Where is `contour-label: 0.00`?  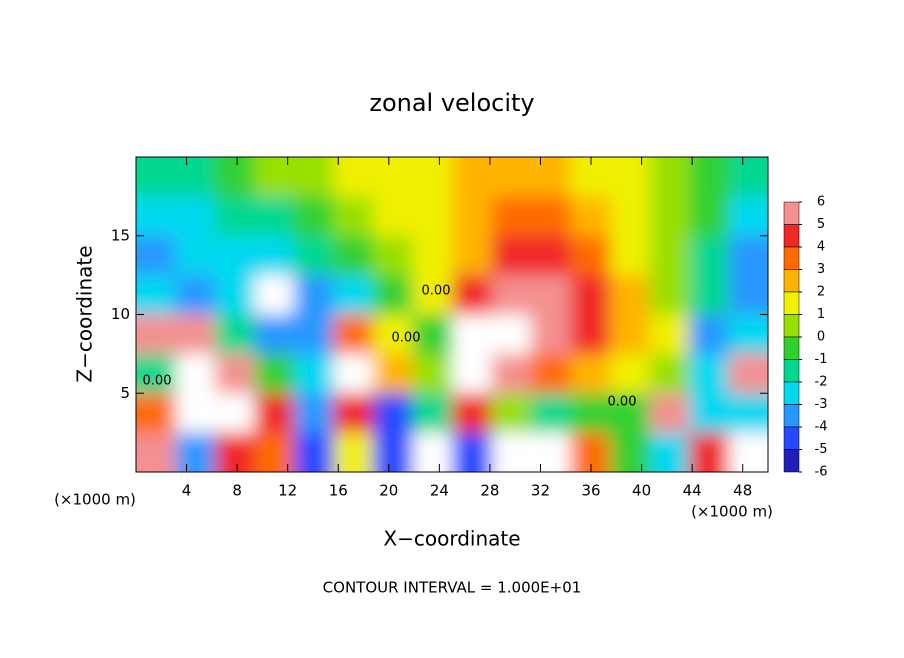
contour-label: 0.00 is located at coordinates (436, 291).